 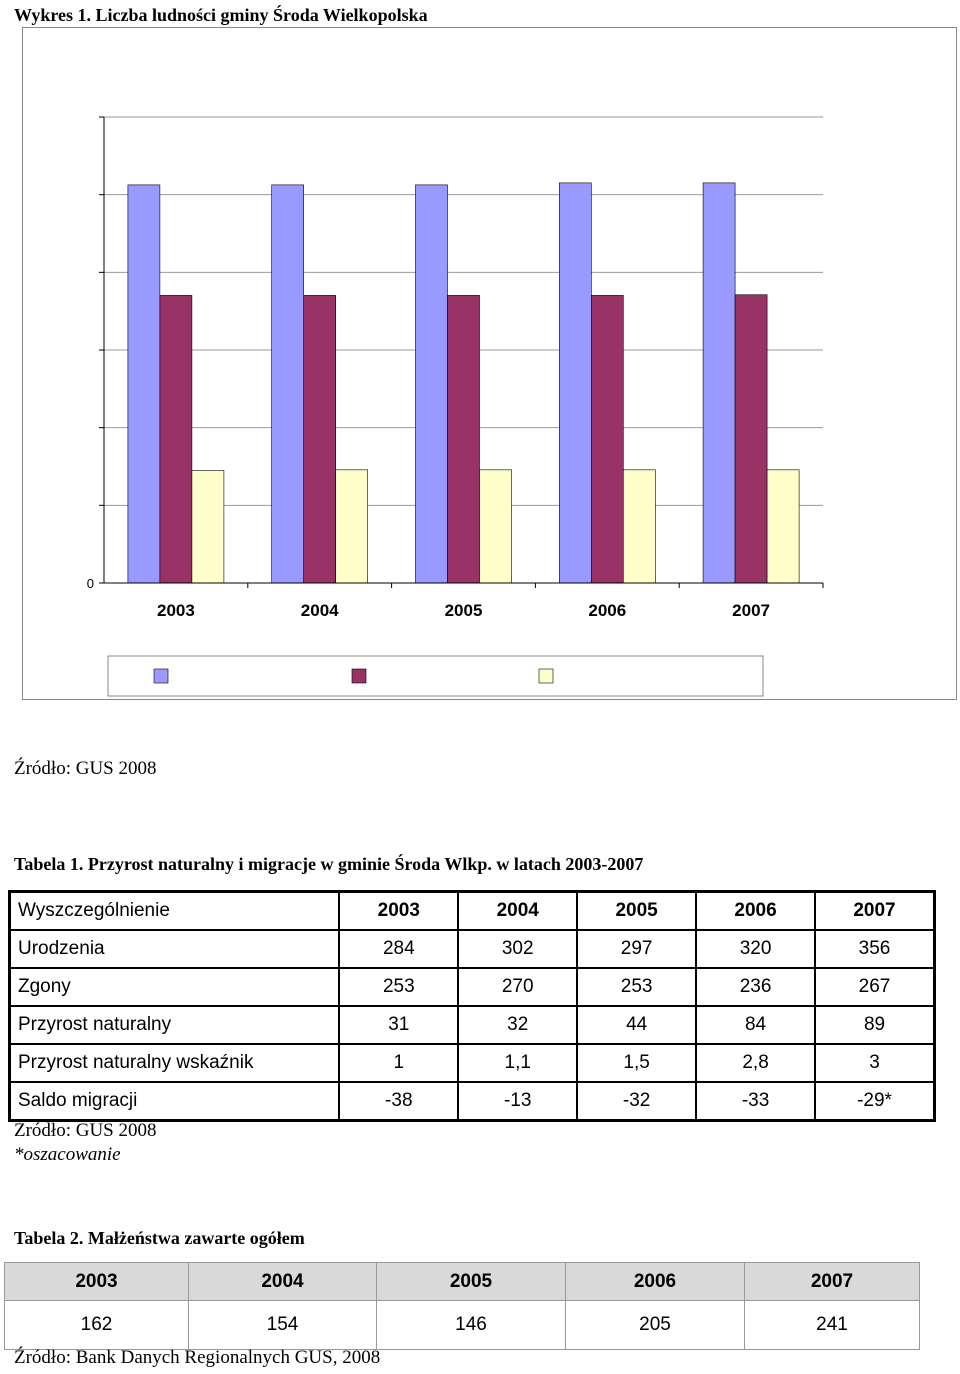 What do you see at coordinates (174, 948) in the screenshot?
I see `row-label: Urodzenia` at bounding box center [174, 948].